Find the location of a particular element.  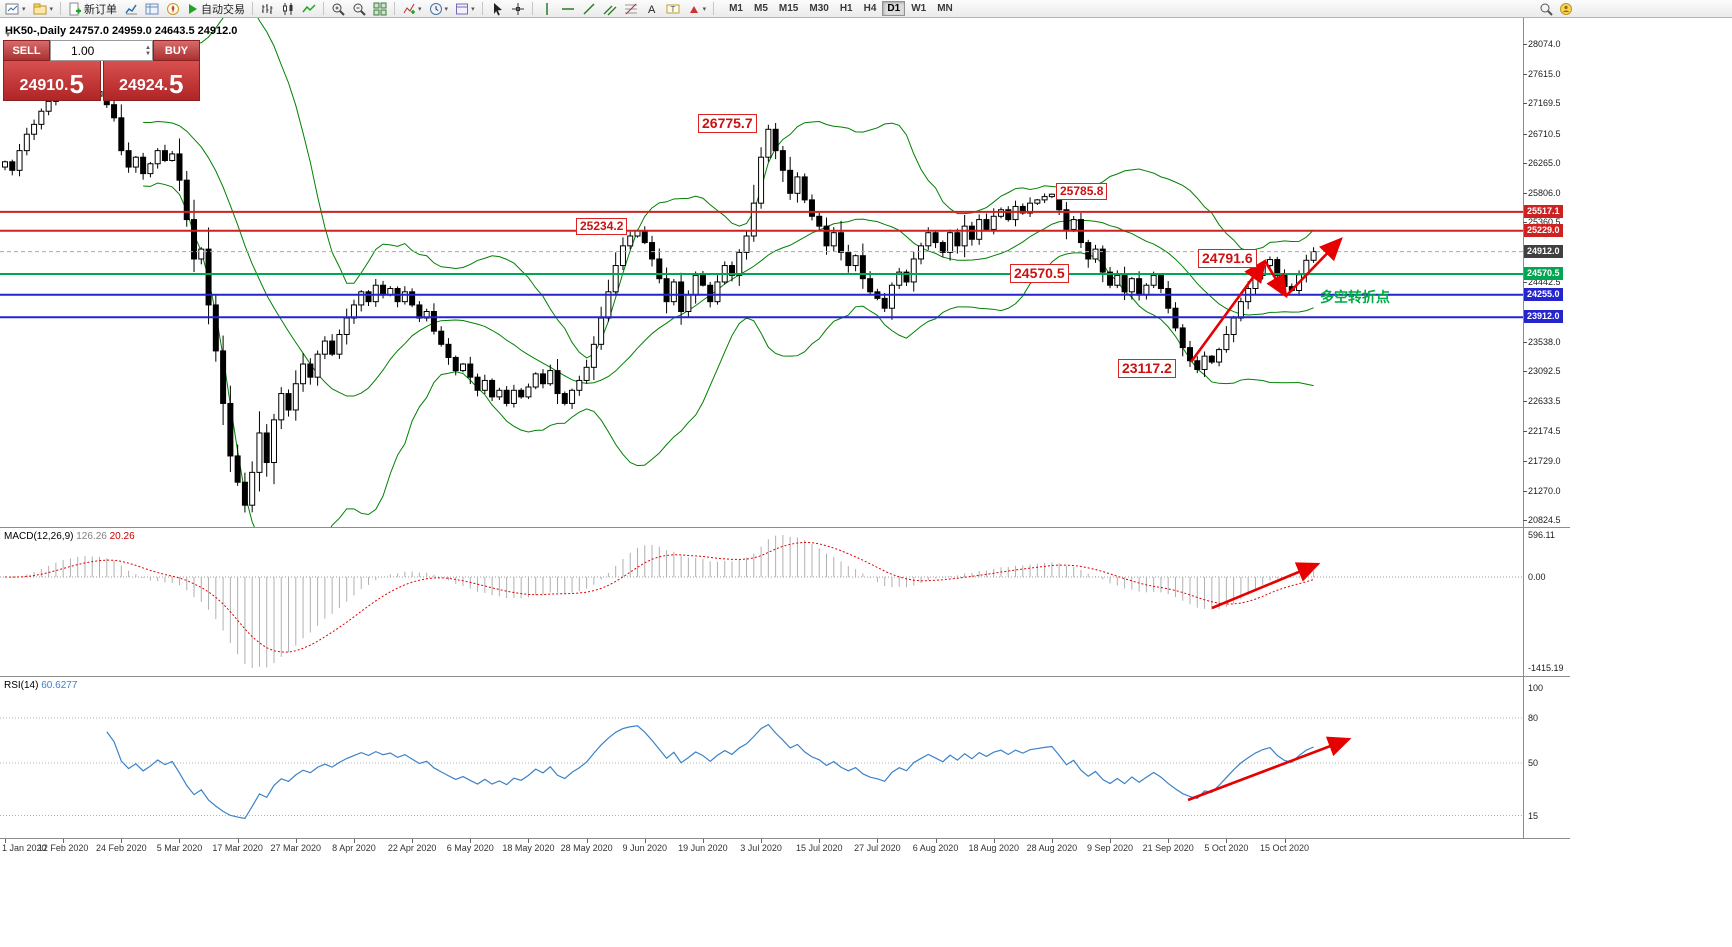

rsi-indicator-label: RSI(14) 60.6277 is located at coordinates (40, 685).